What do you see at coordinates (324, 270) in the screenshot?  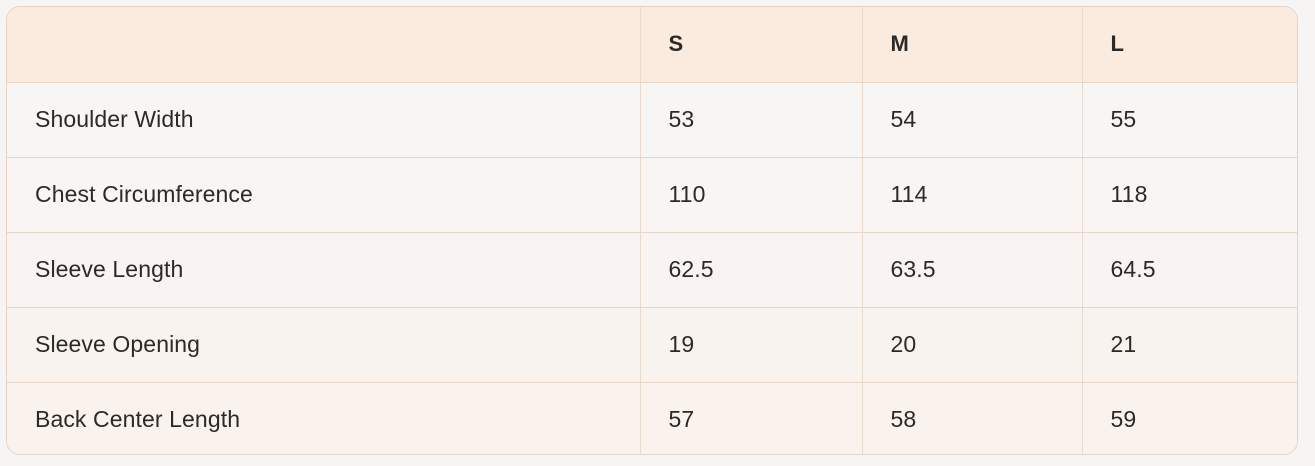 I see `measurement-label: Sleeve Length` at bounding box center [324, 270].